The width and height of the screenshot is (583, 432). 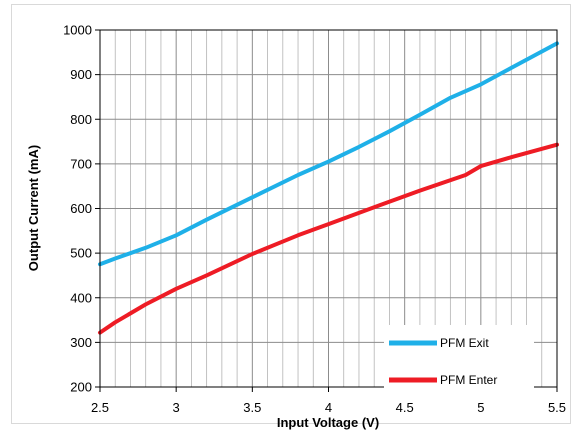 I want to click on y-tick-label: 700, so click(x=81, y=163).